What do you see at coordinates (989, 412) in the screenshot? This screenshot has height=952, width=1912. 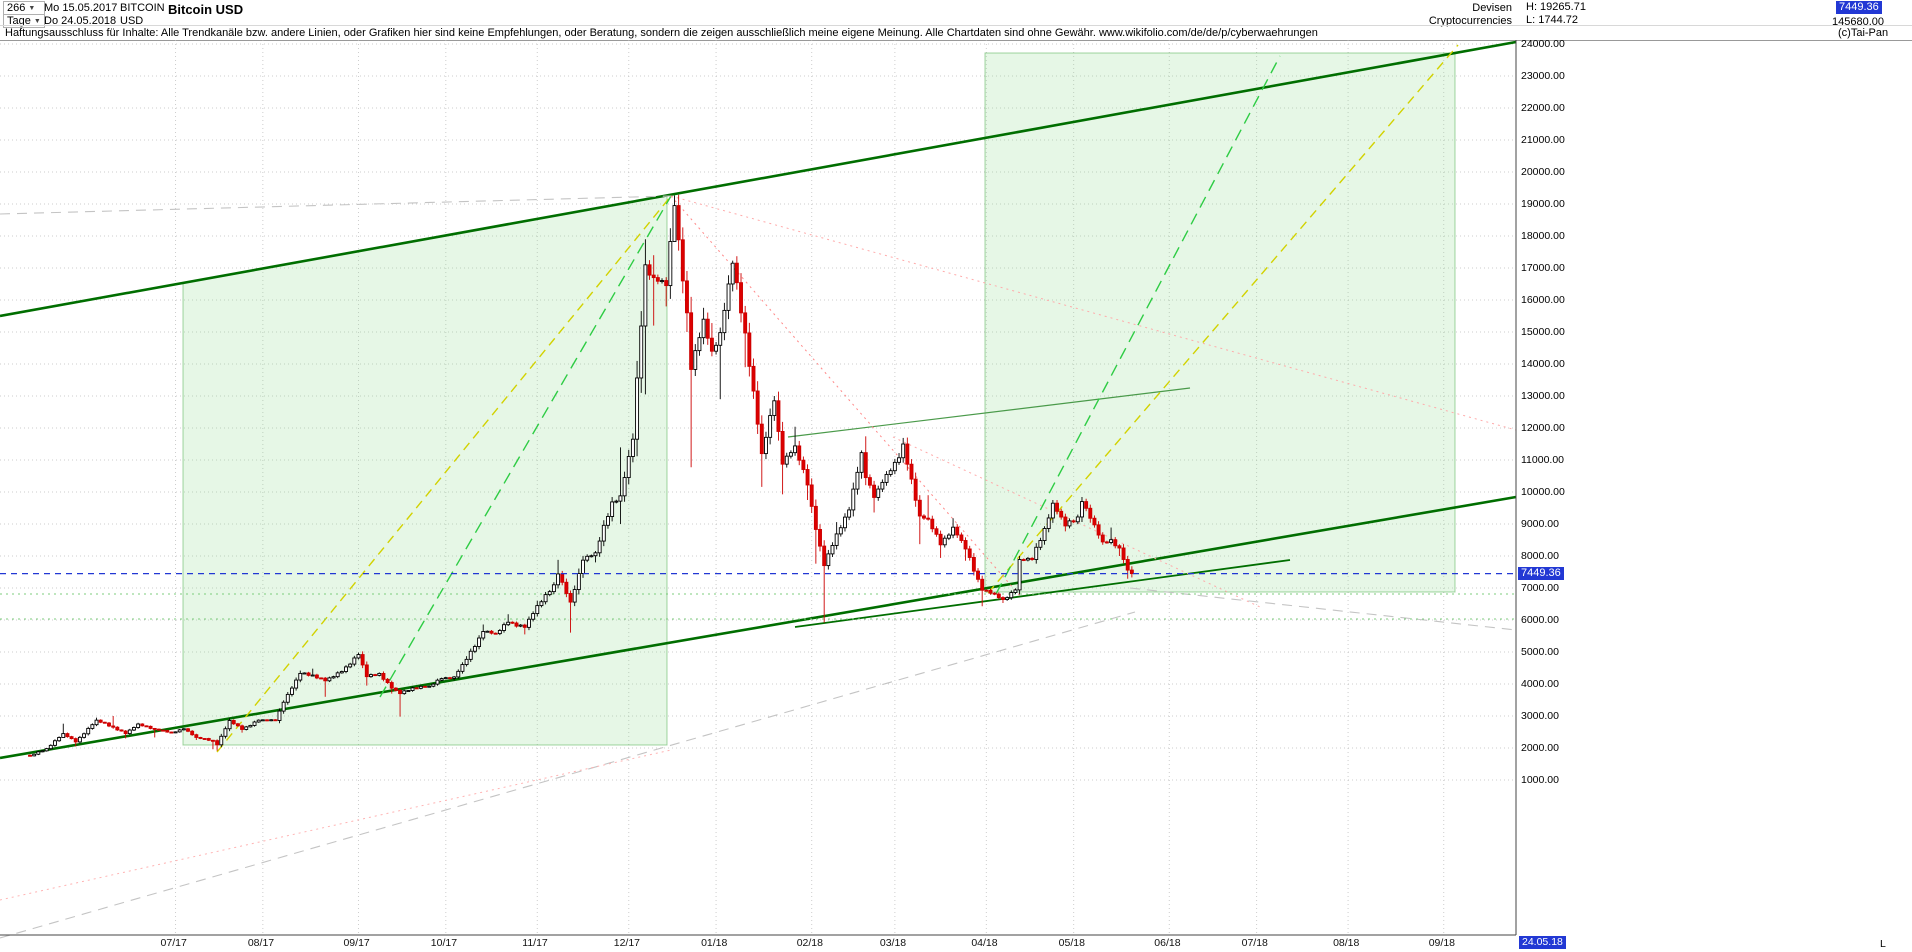 I see `resistance-line-minor` at bounding box center [989, 412].